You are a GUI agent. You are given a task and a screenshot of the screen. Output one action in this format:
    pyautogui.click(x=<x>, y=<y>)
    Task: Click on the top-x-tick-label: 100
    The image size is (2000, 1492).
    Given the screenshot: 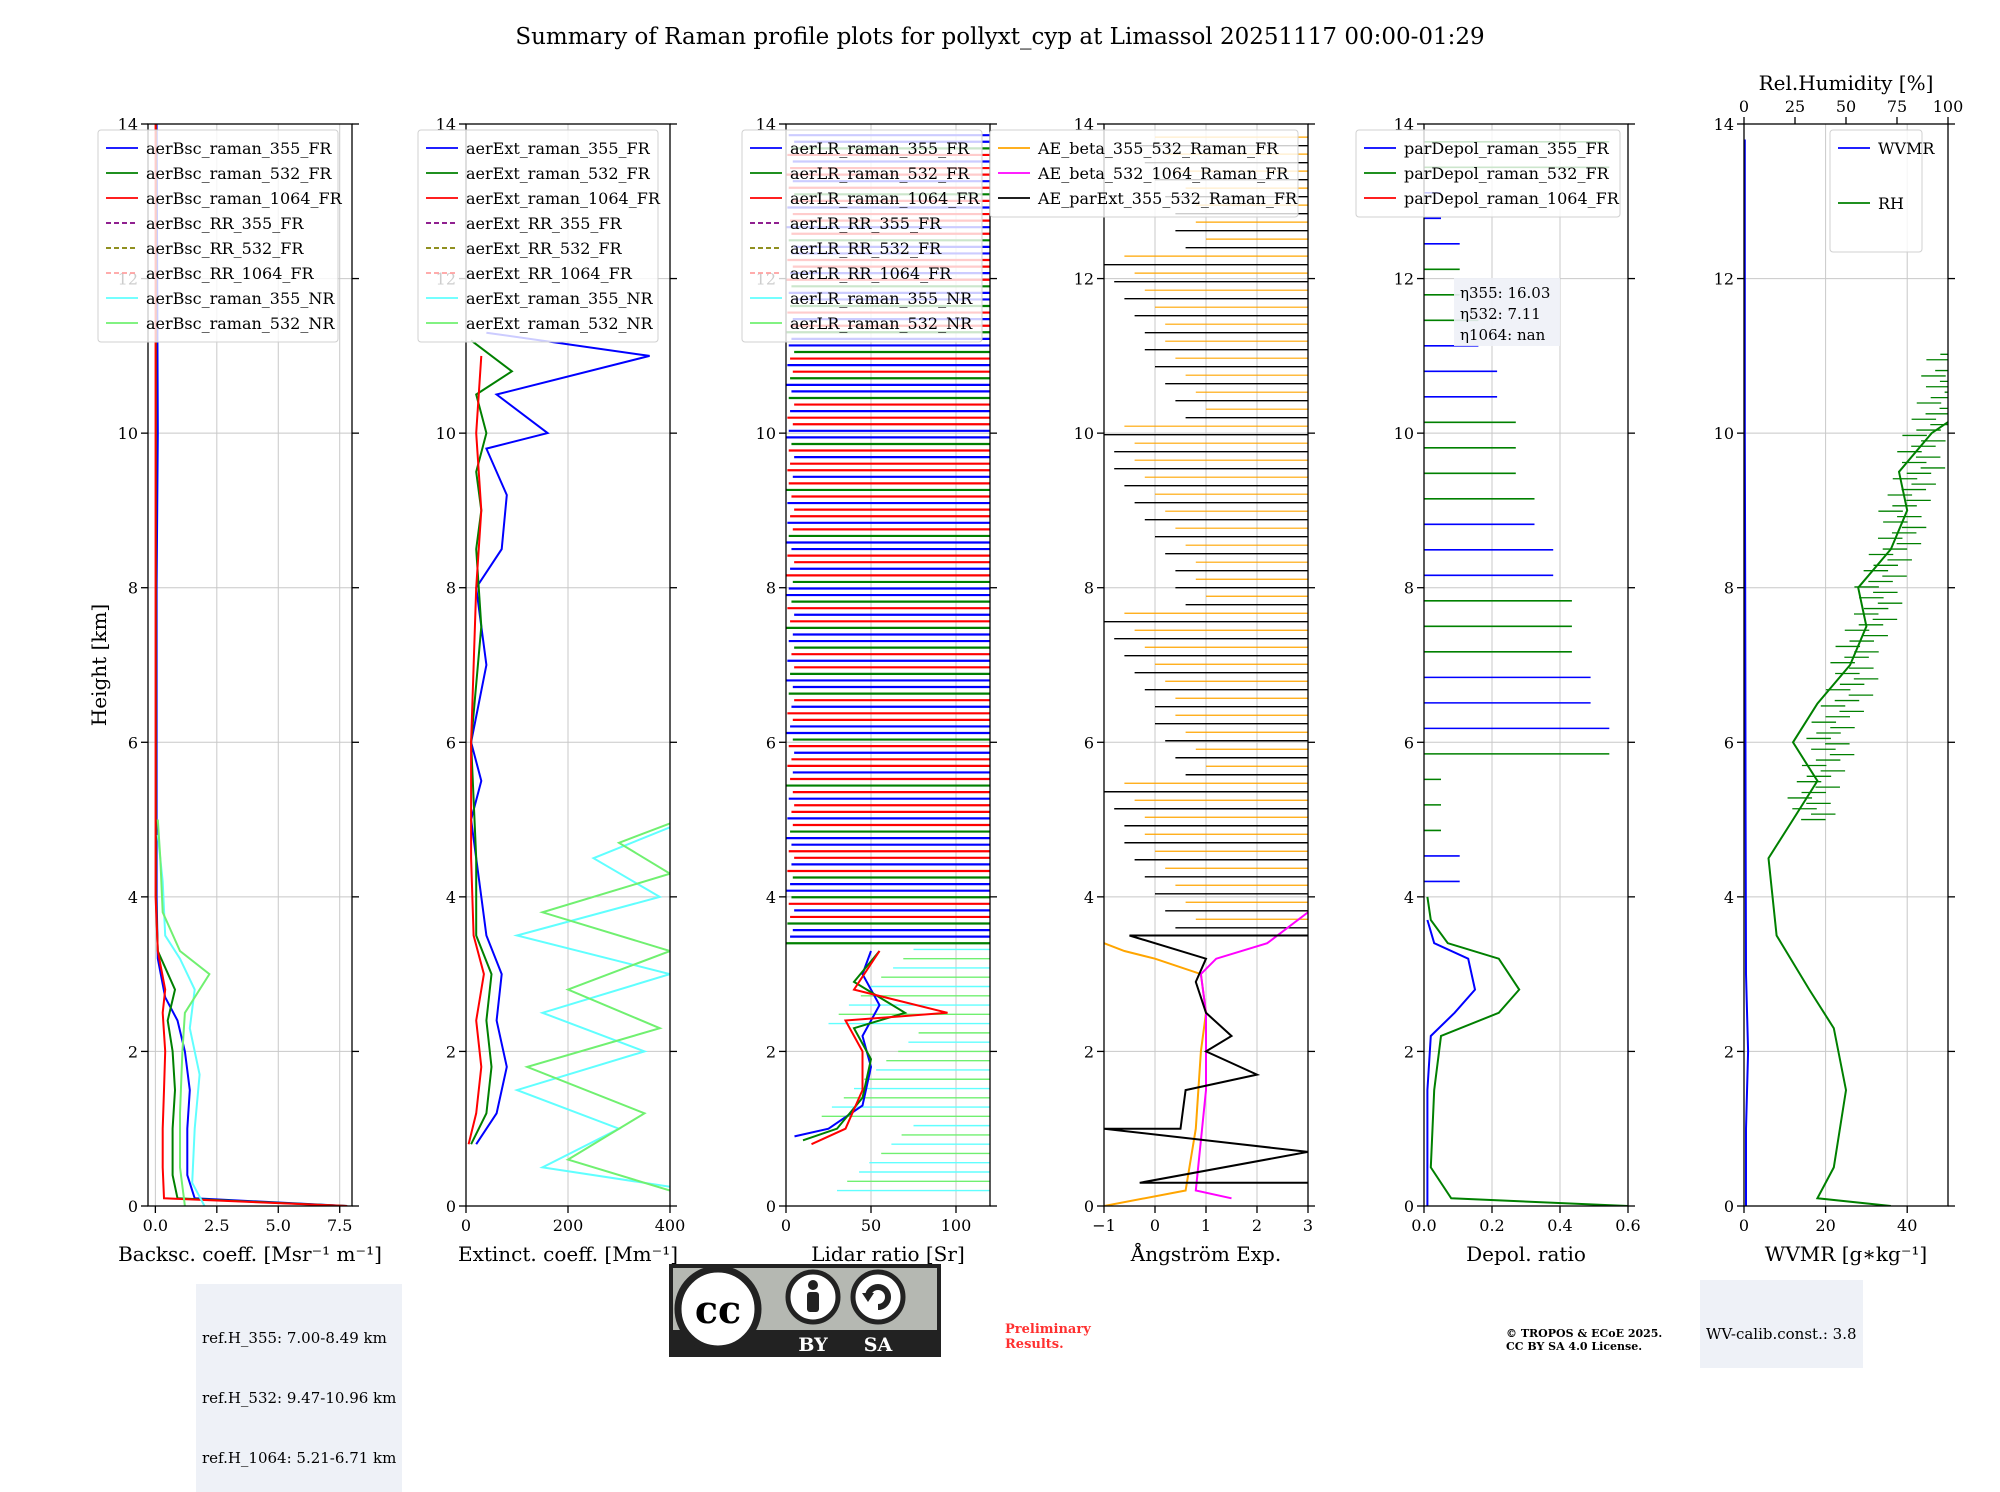 What is the action you would take?
    pyautogui.click(x=1948, y=106)
    